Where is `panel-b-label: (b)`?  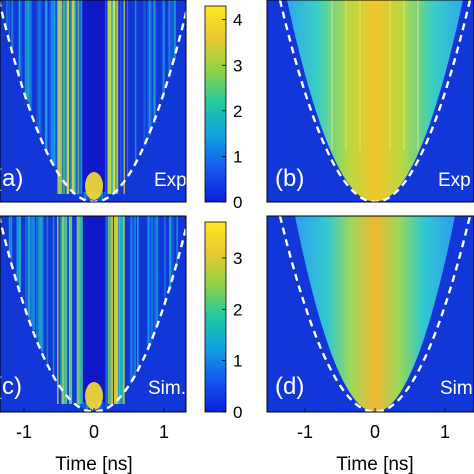 panel-b-label: (b) is located at coordinates (289, 178).